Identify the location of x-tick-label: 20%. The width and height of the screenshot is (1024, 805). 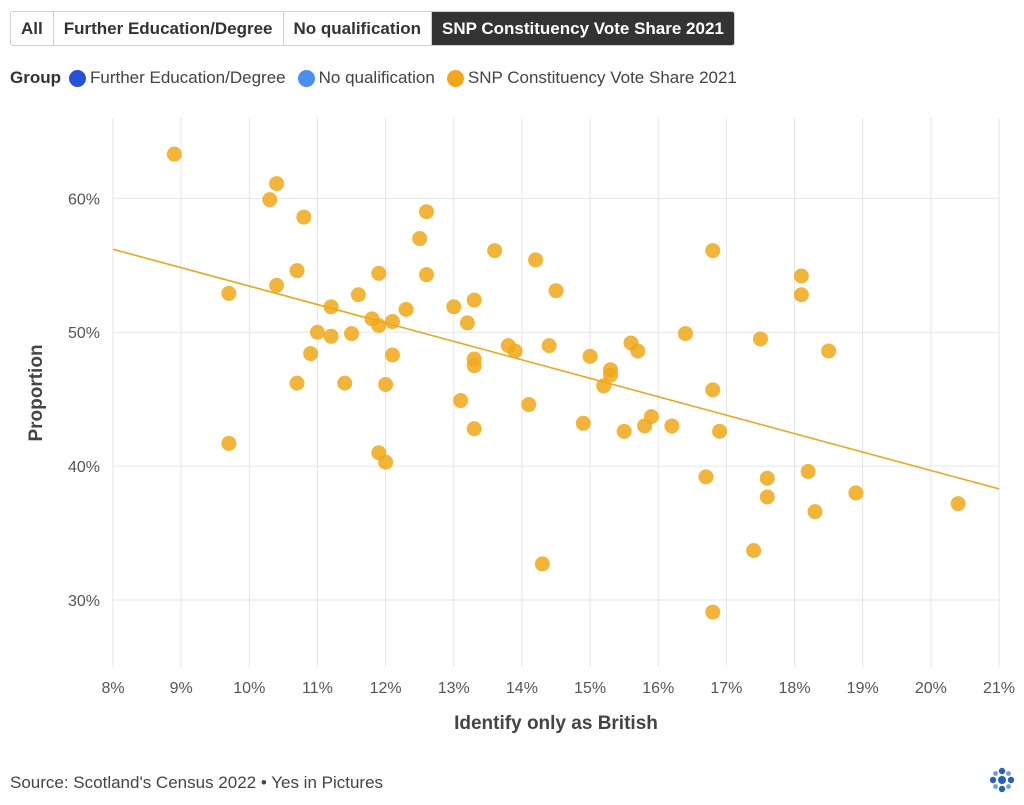
(931, 688).